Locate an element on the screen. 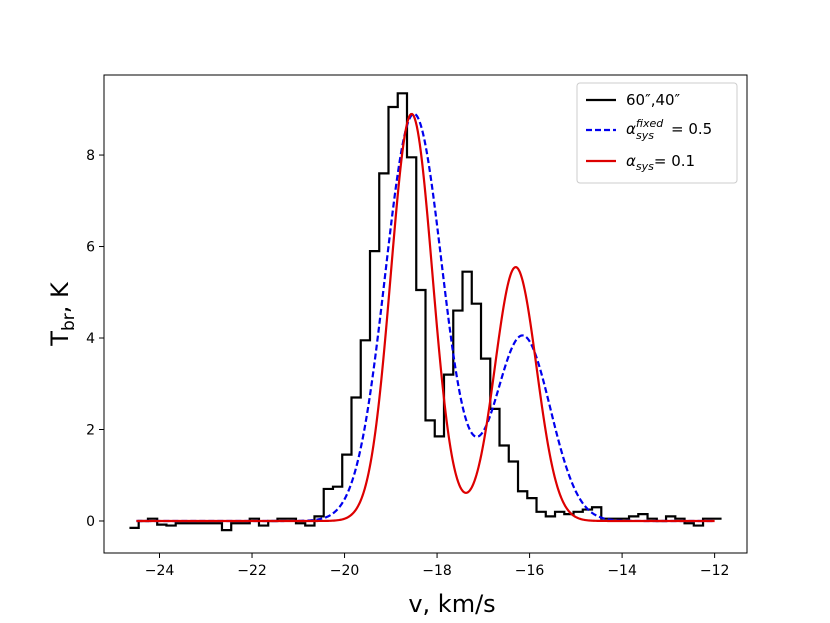 Image resolution: width=830 pixels, height=623 pixels. x-tick-label: −20 is located at coordinates (345, 571).